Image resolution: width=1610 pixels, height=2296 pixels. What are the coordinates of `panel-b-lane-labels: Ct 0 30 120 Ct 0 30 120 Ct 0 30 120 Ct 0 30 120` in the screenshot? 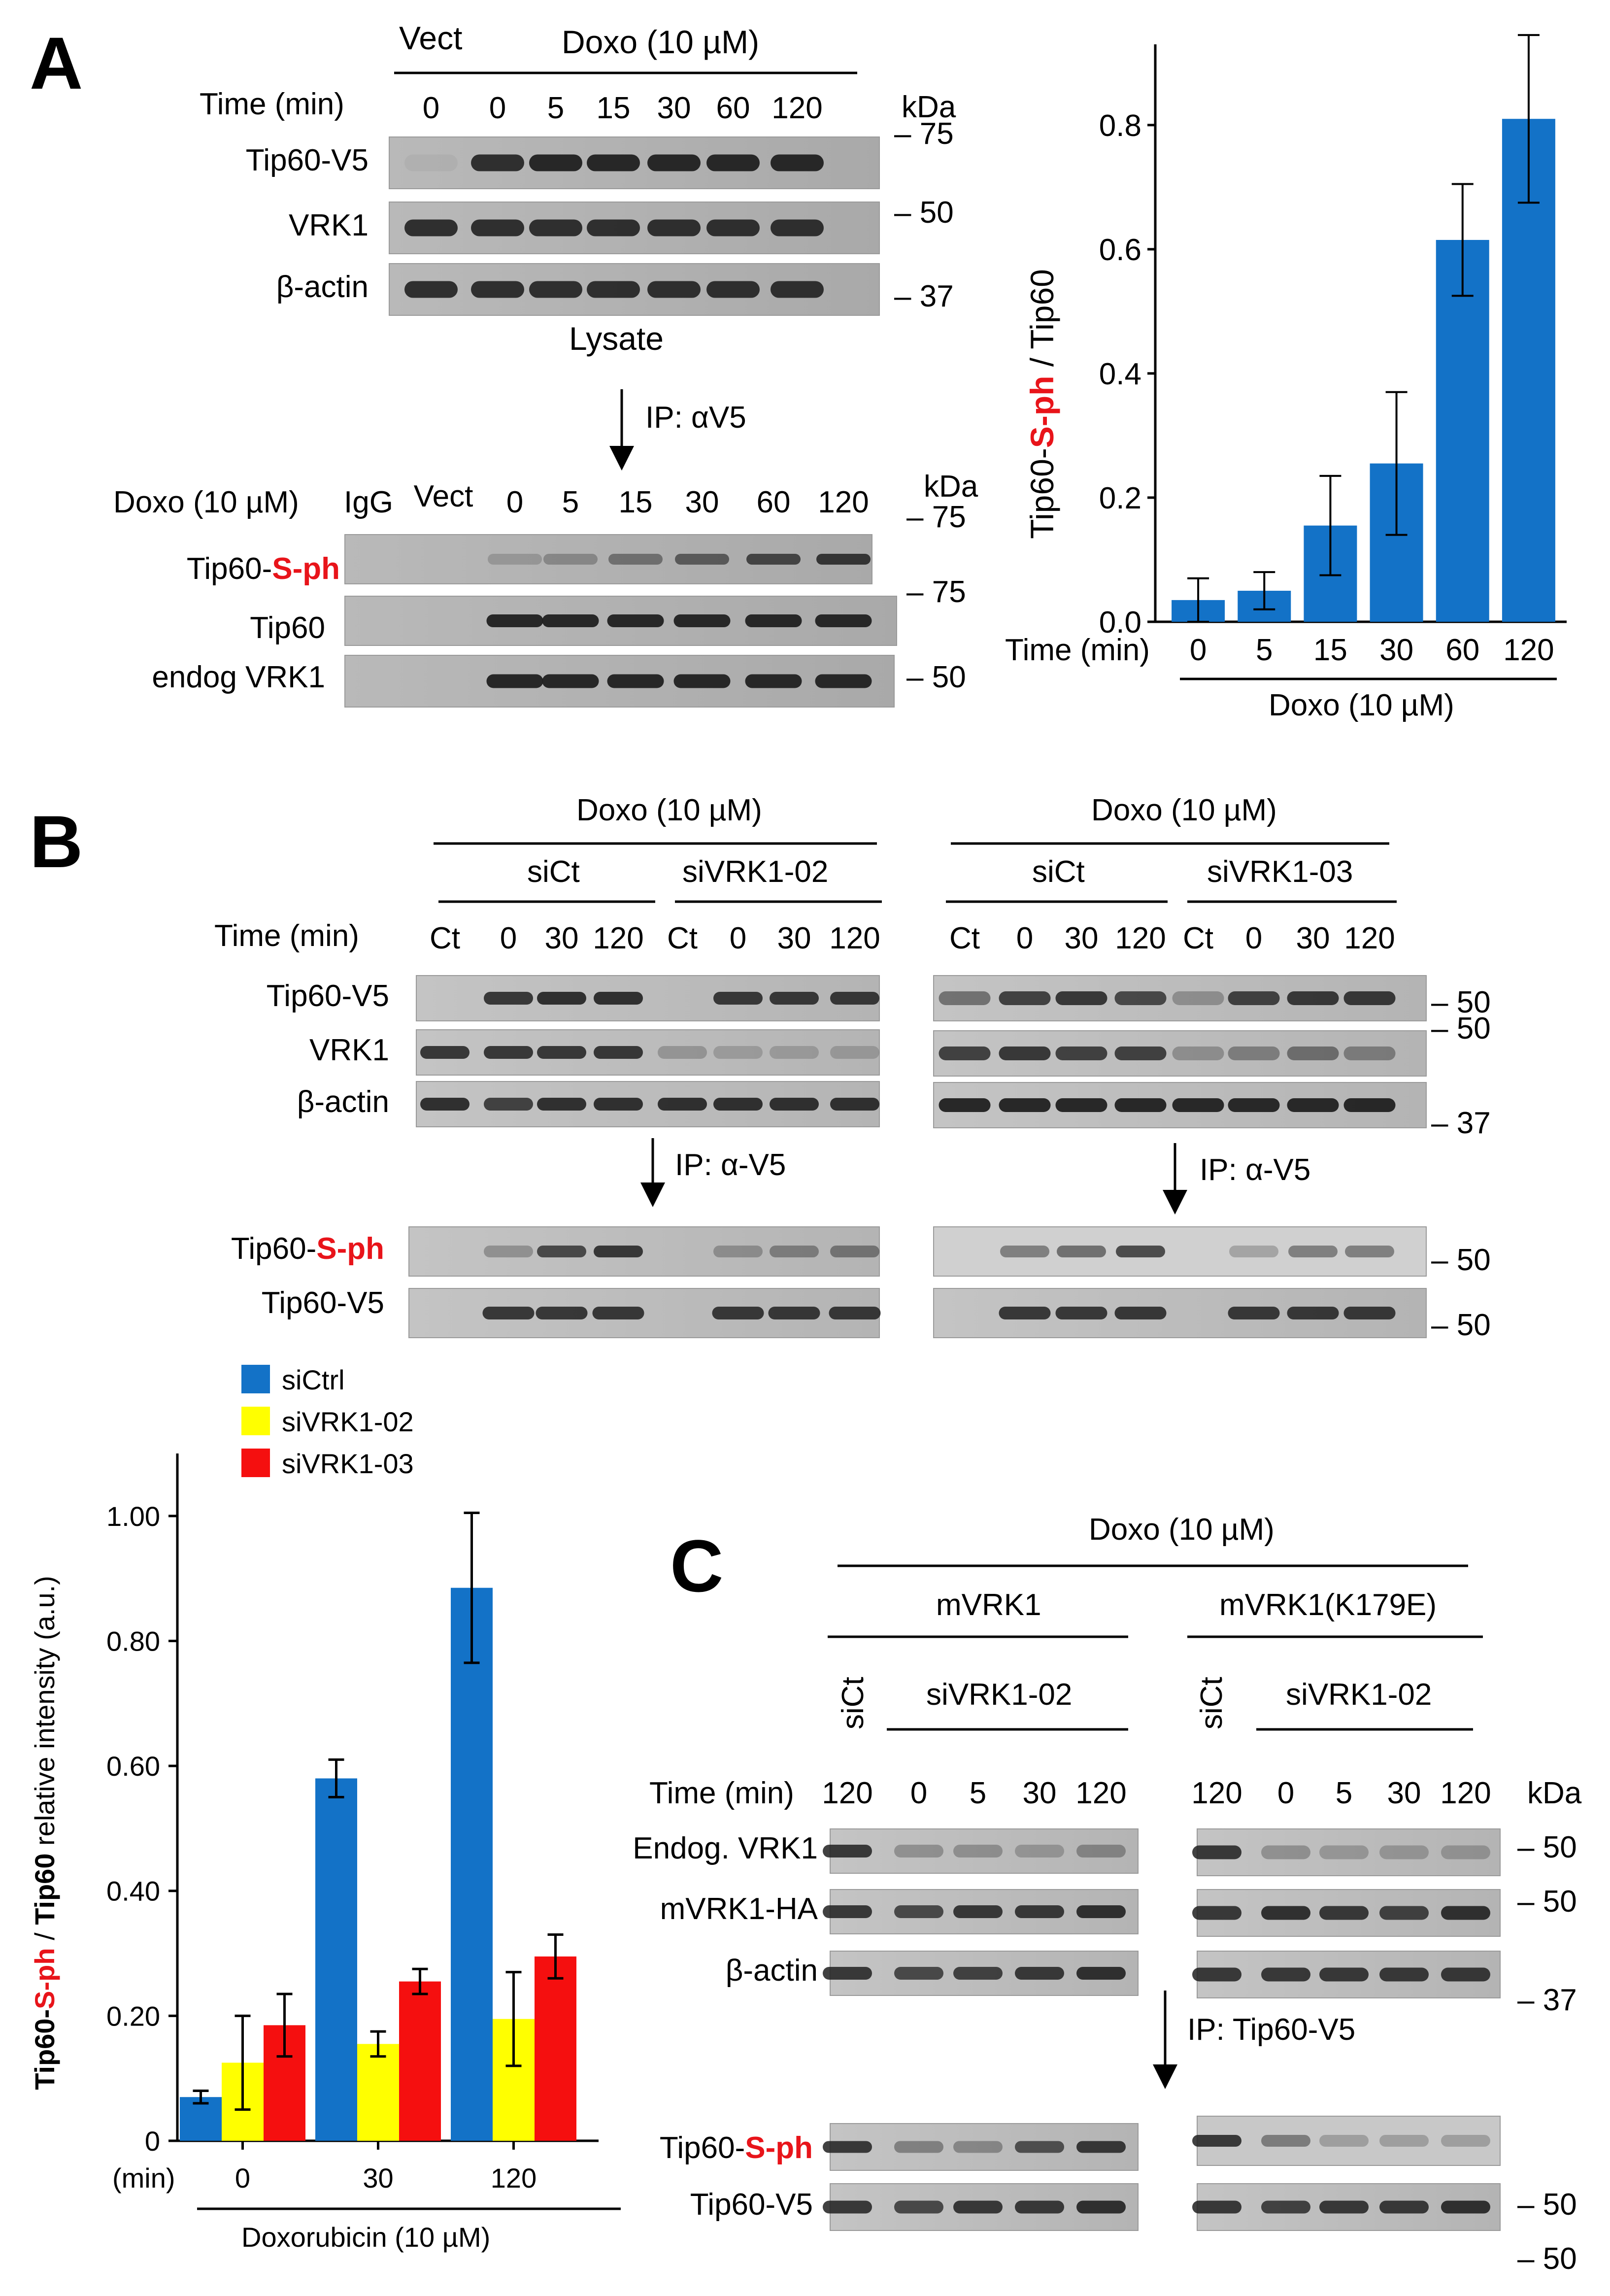 It's located at (913, 938).